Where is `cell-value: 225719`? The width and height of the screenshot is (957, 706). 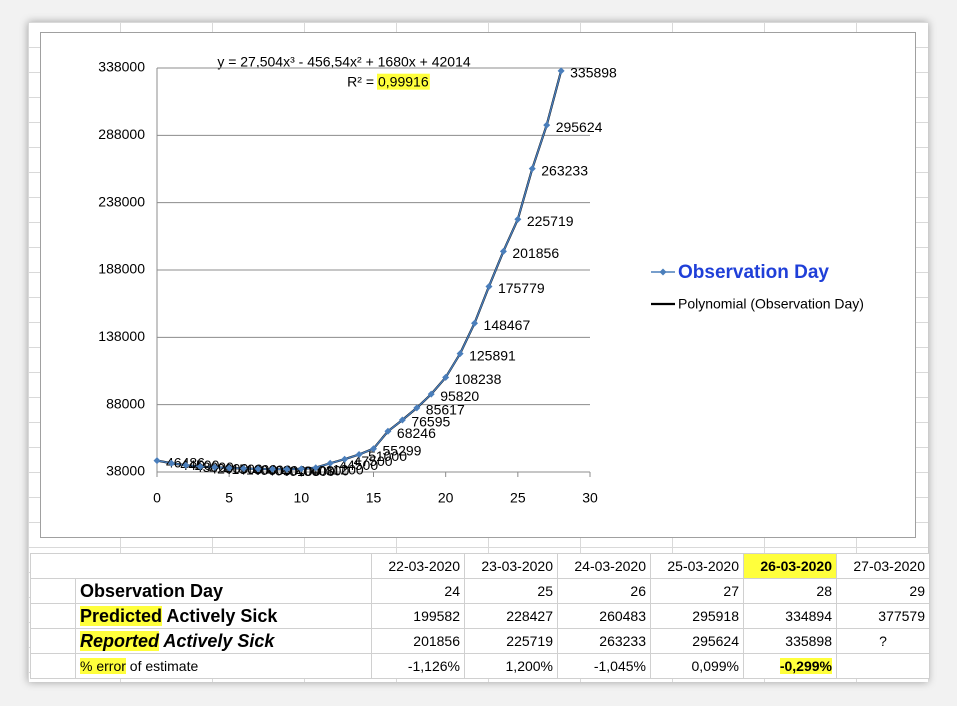
cell-value: 225719 is located at coordinates (529, 641).